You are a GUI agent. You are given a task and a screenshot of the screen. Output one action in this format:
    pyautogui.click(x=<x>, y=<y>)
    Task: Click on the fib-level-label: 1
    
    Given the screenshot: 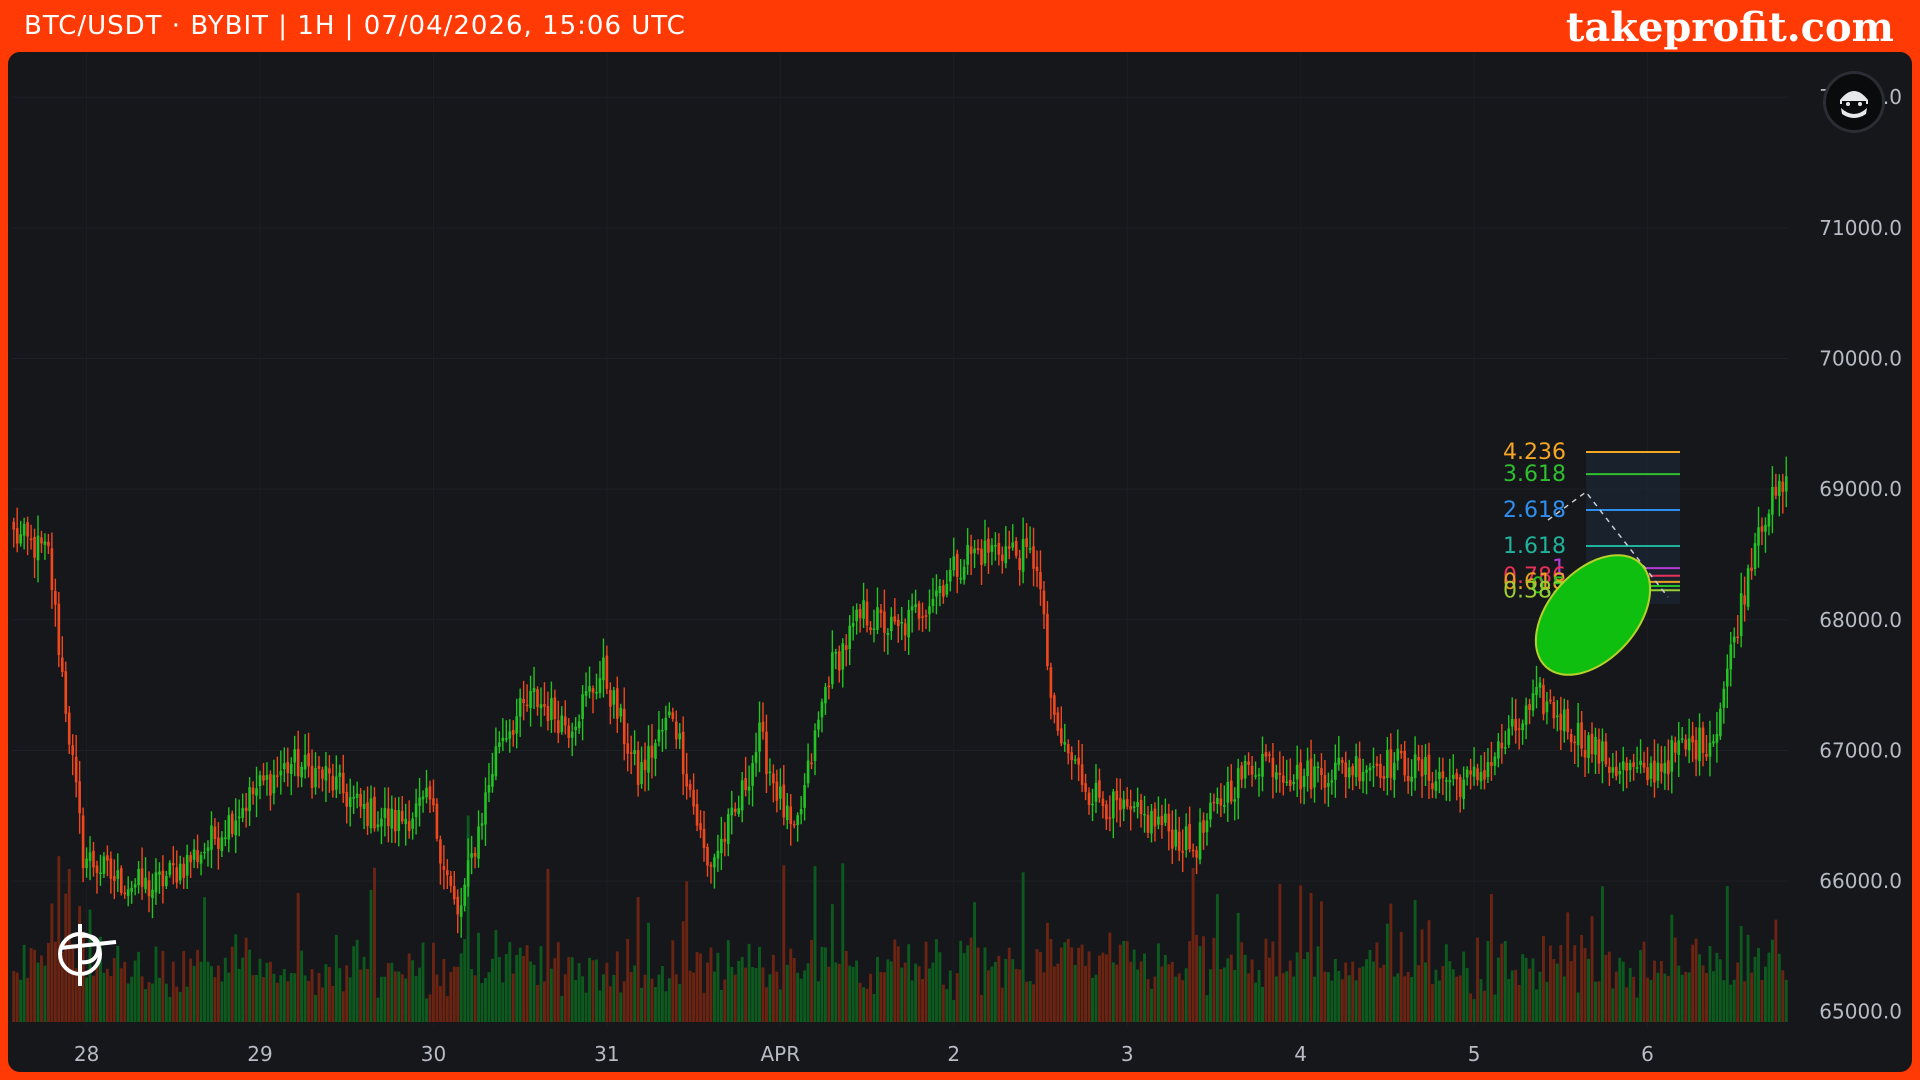 What is the action you would take?
    pyautogui.click(x=1559, y=568)
    